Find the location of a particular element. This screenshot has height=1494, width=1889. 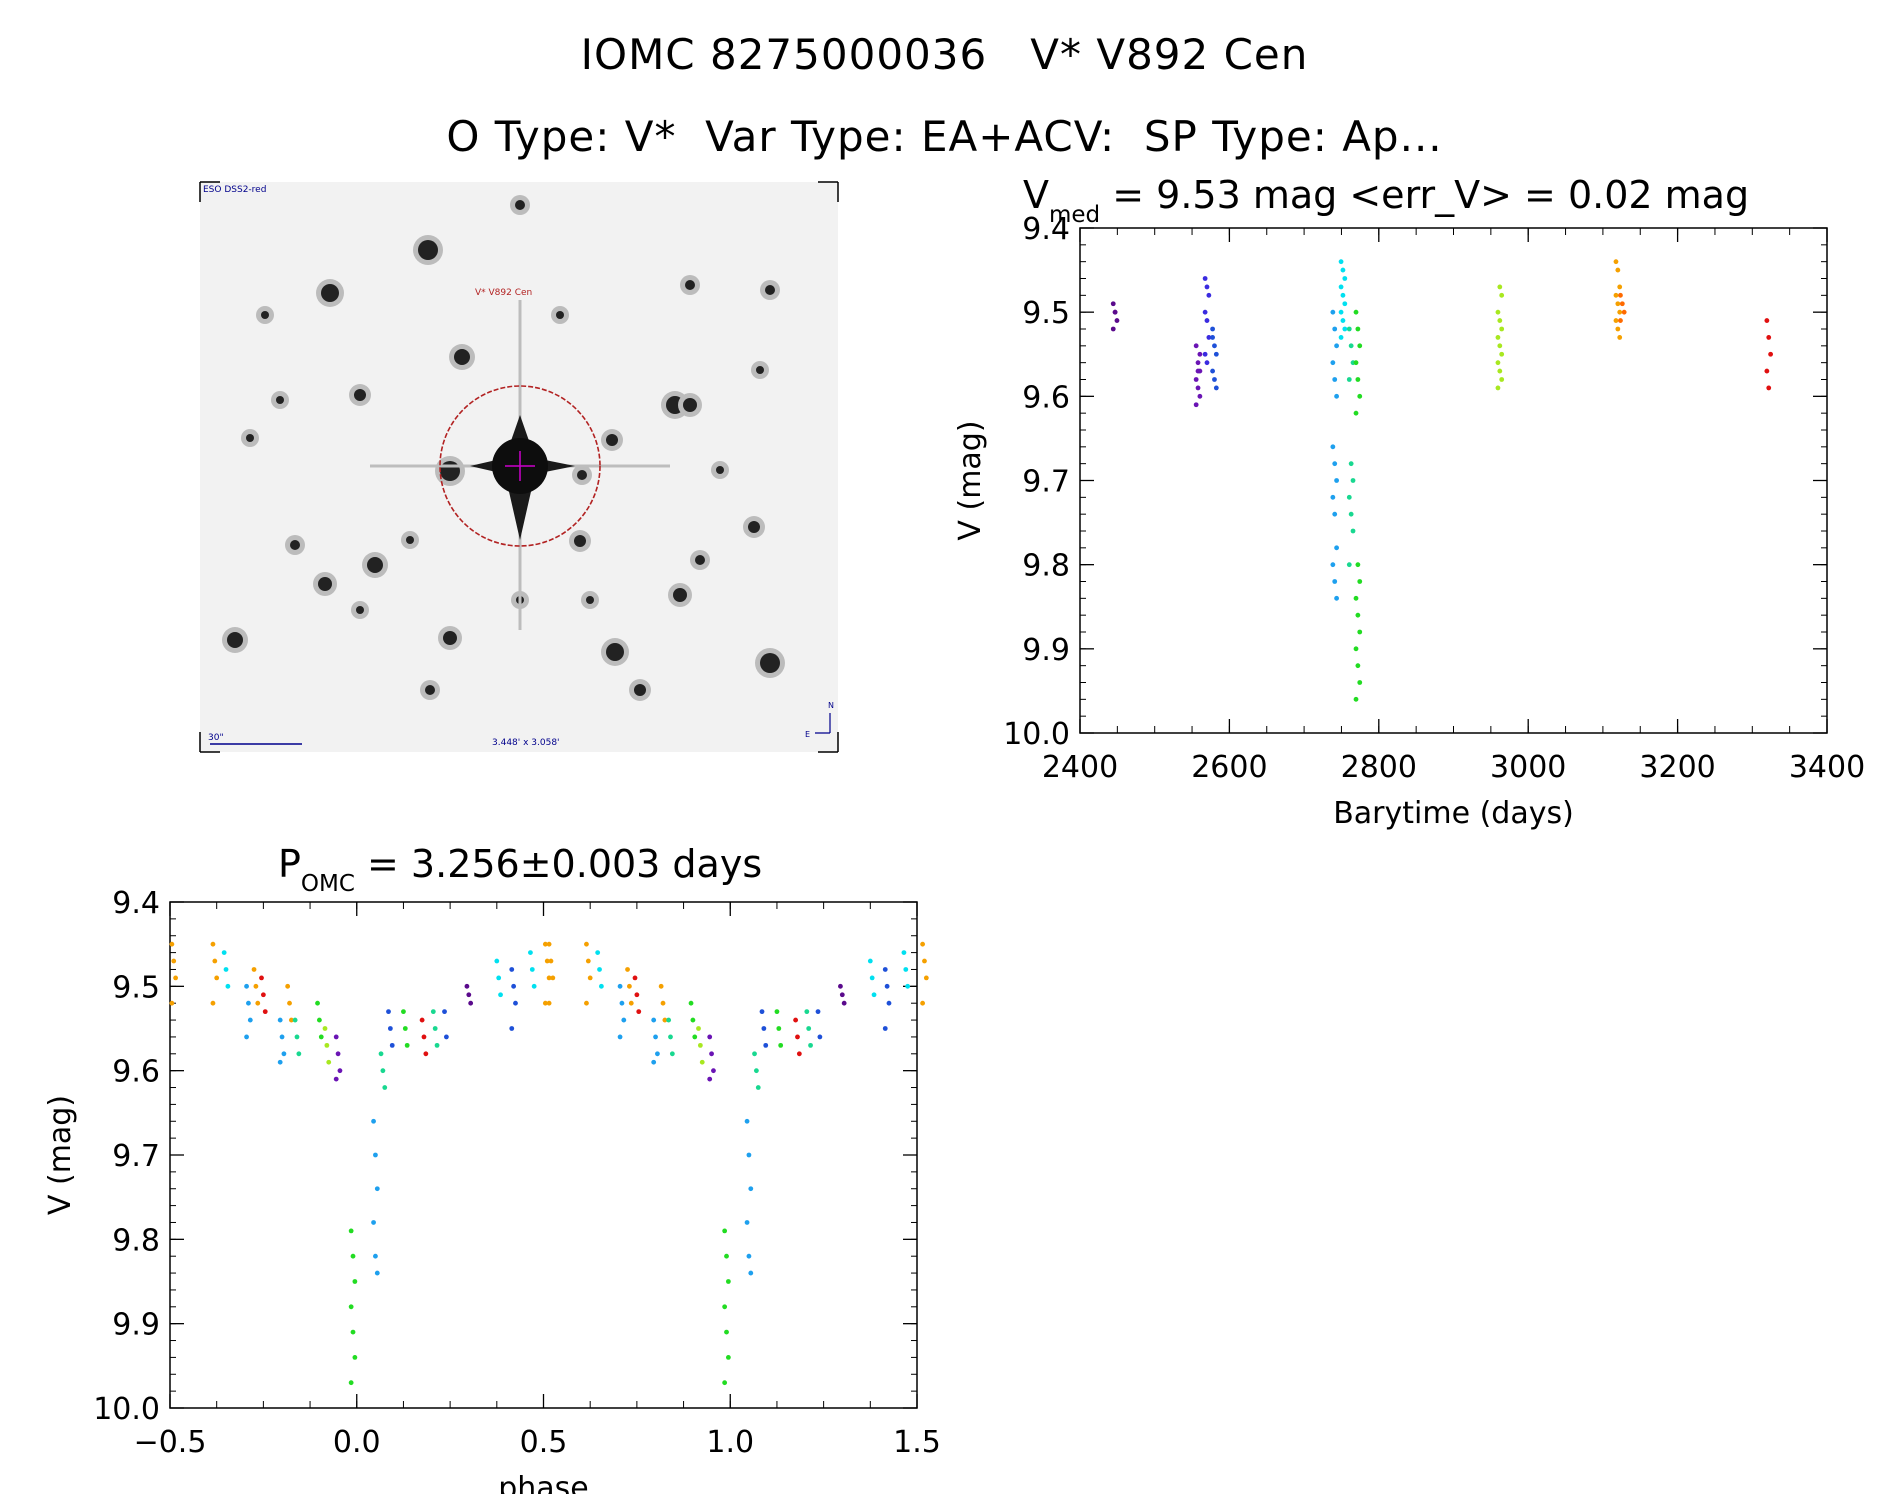

figure-title: IOMC 8275000036 V* V892 Cen is located at coordinates (944, 54).